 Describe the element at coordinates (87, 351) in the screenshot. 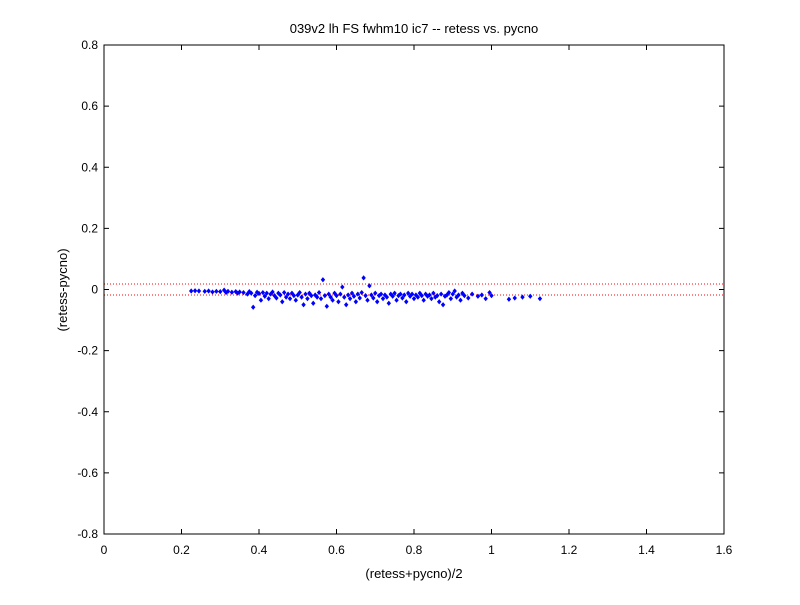

I see `y-tick-label: -0.2` at that location.